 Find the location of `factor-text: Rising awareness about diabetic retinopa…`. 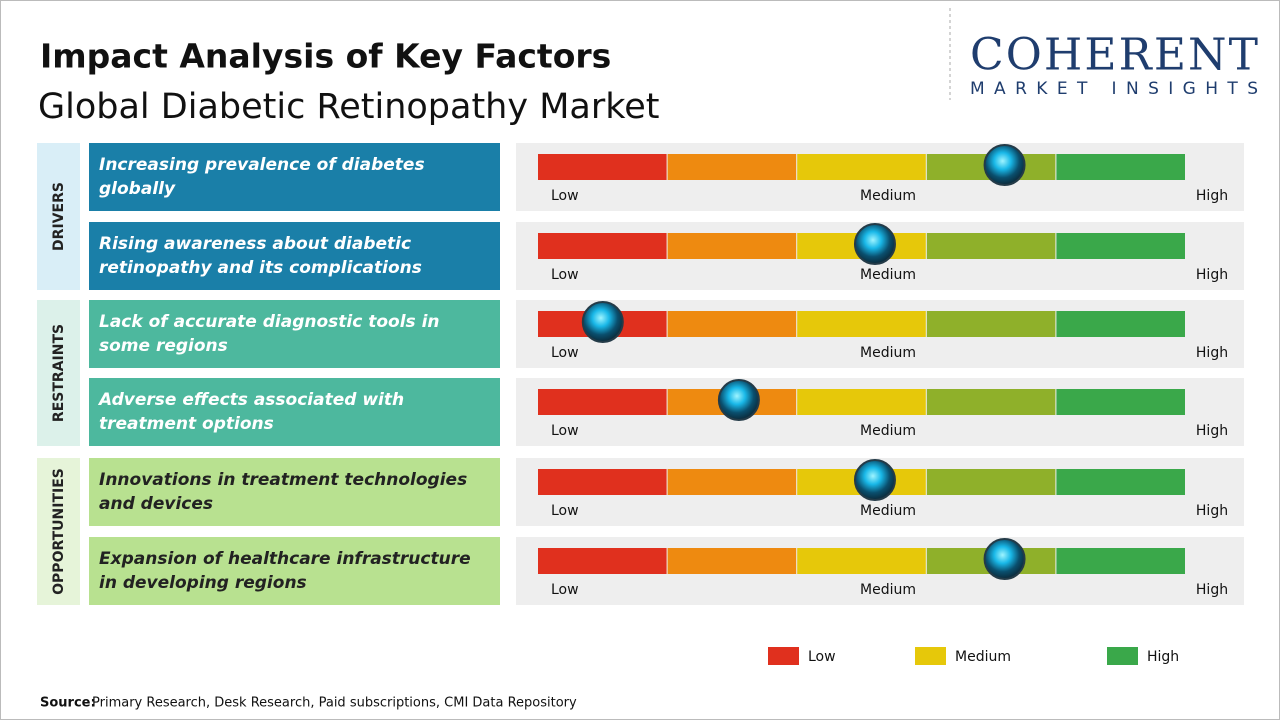

factor-text: Rising awareness about diabetic retinopa… is located at coordinates (294, 256).